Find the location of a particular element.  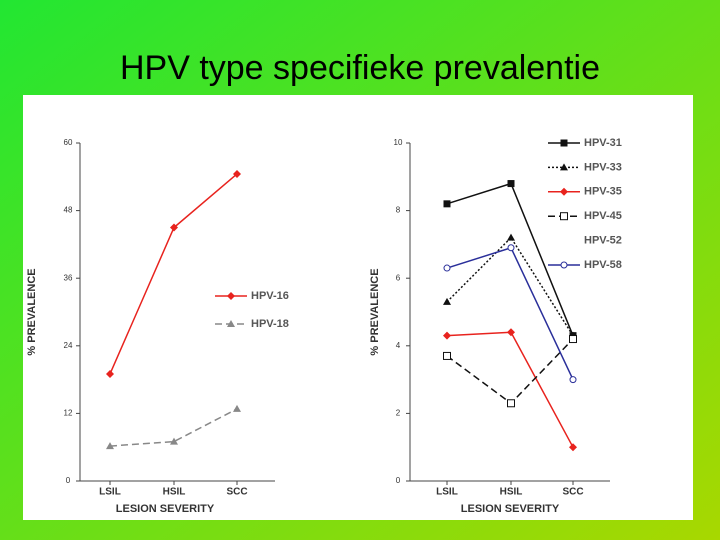

series-line is located at coordinates (173, 427).